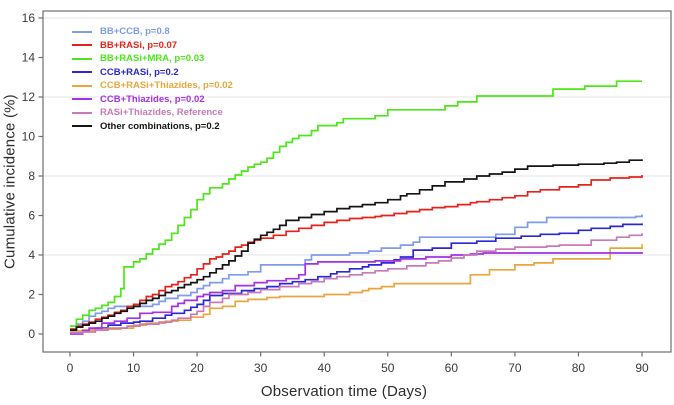 This screenshot has height=405, width=674. I want to click on x-tick-label: 30, so click(261, 368).